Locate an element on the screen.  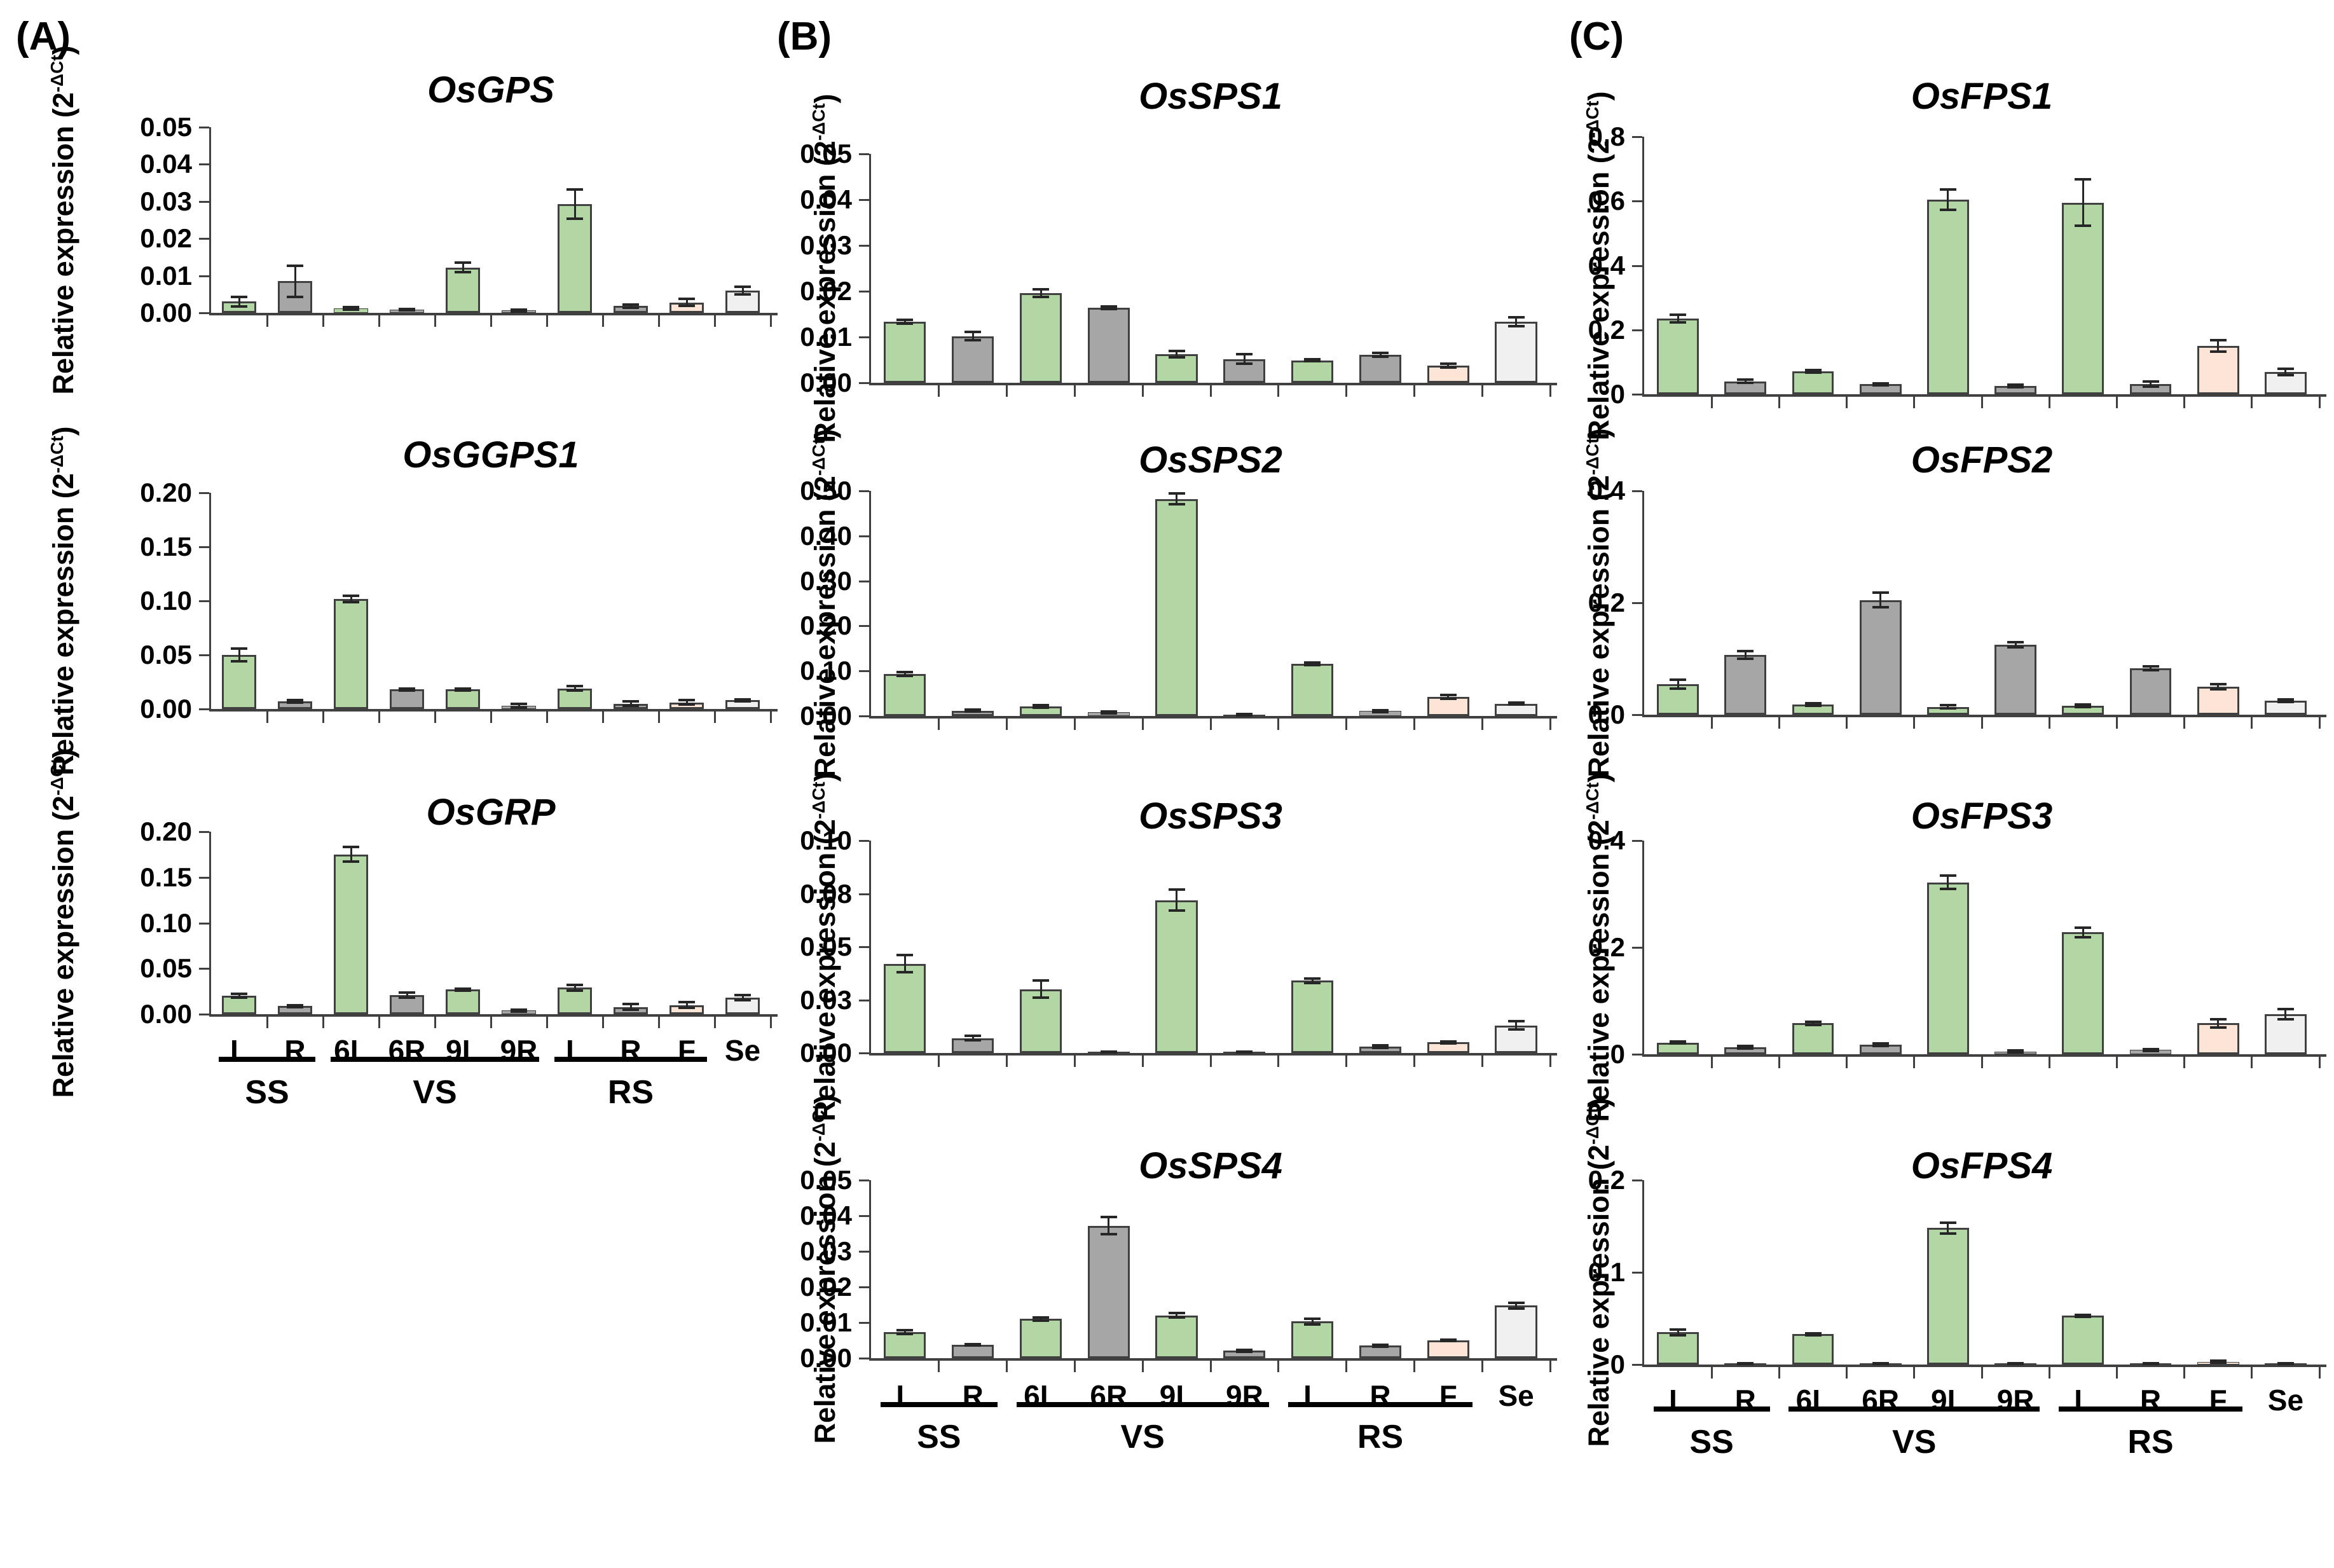
y-tick-label: 0.00 is located at coordinates (826, 382).